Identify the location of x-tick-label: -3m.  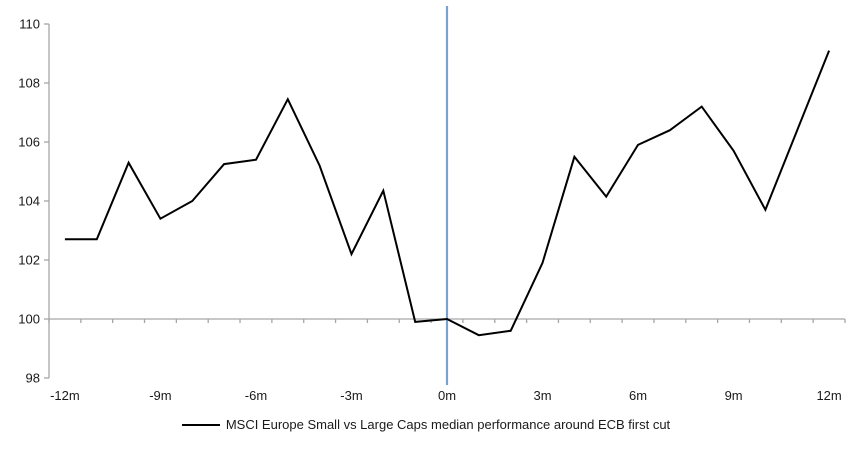
(351, 395).